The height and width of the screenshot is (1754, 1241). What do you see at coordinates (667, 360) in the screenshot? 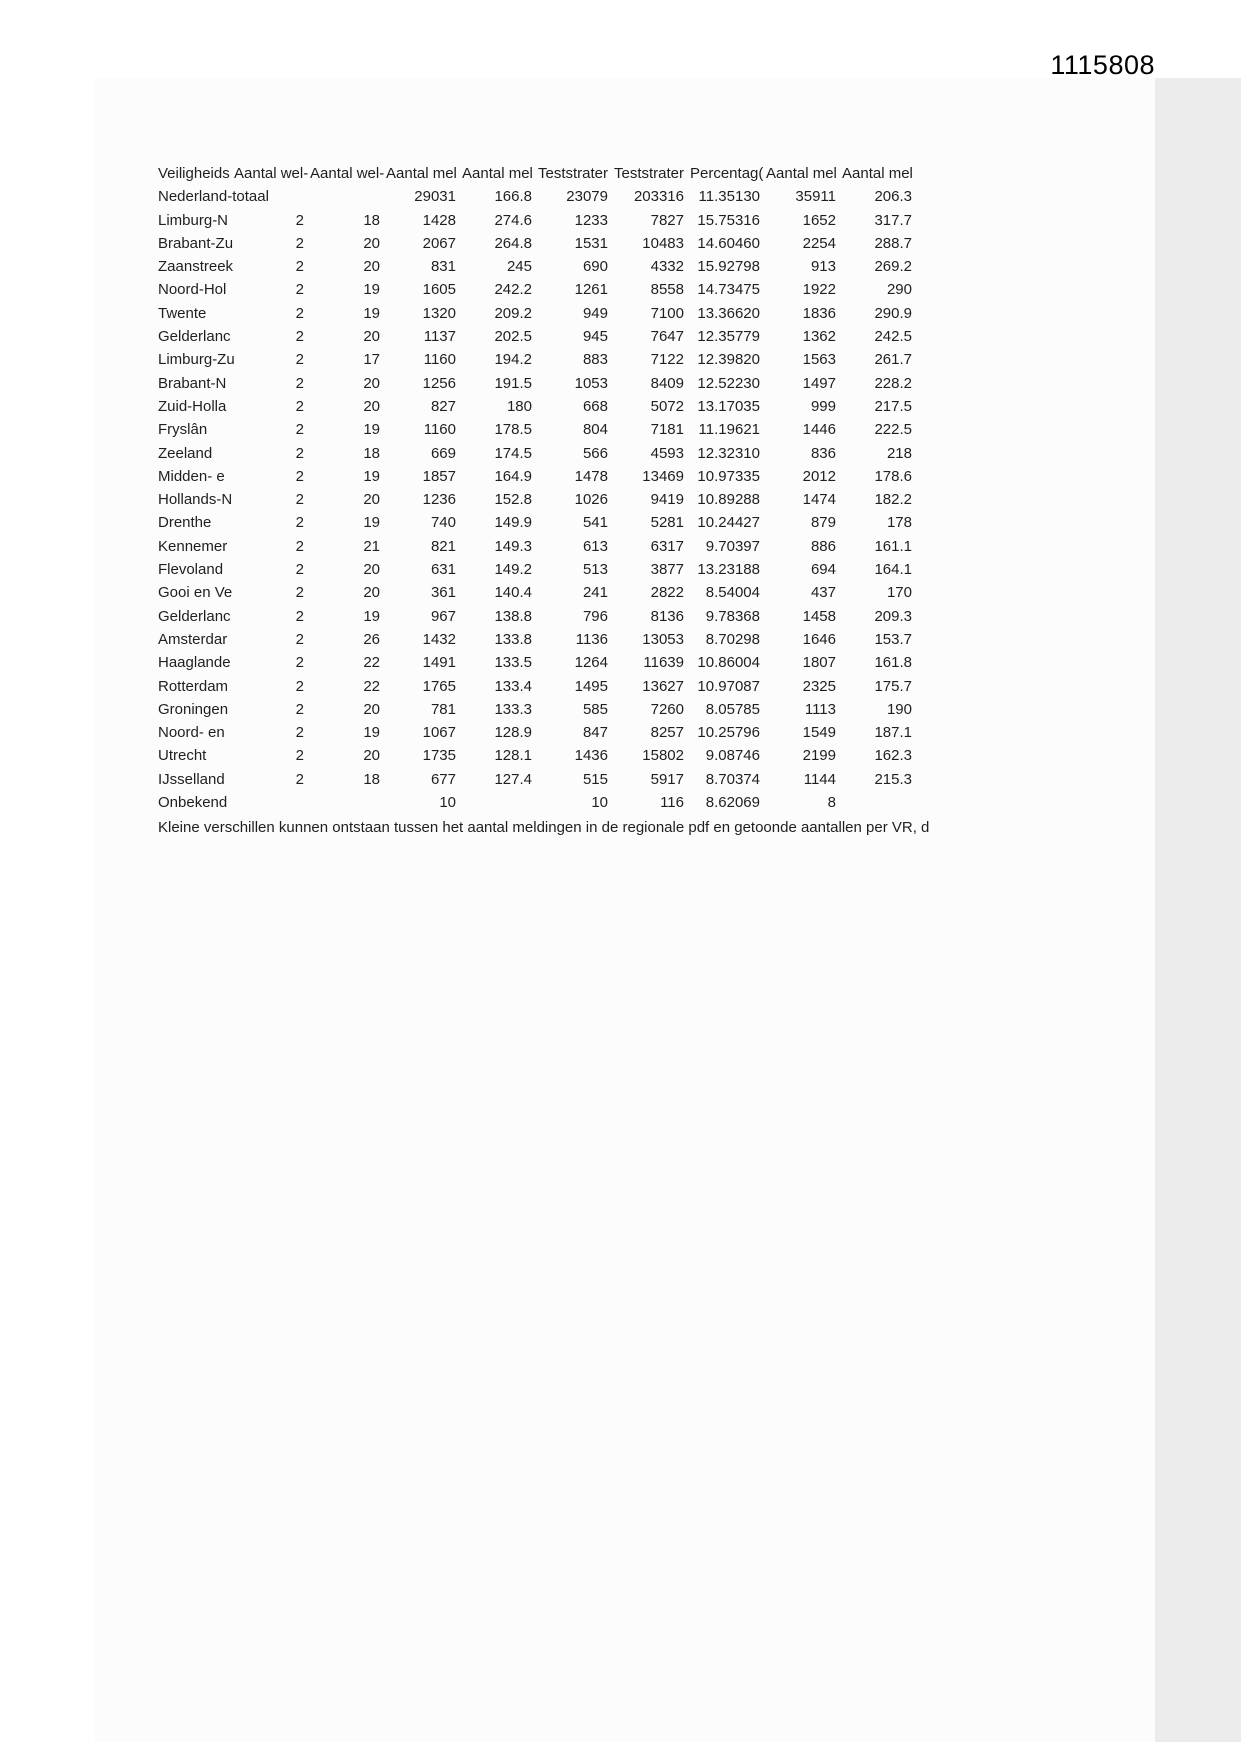
I see `value-cell: 7122` at bounding box center [667, 360].